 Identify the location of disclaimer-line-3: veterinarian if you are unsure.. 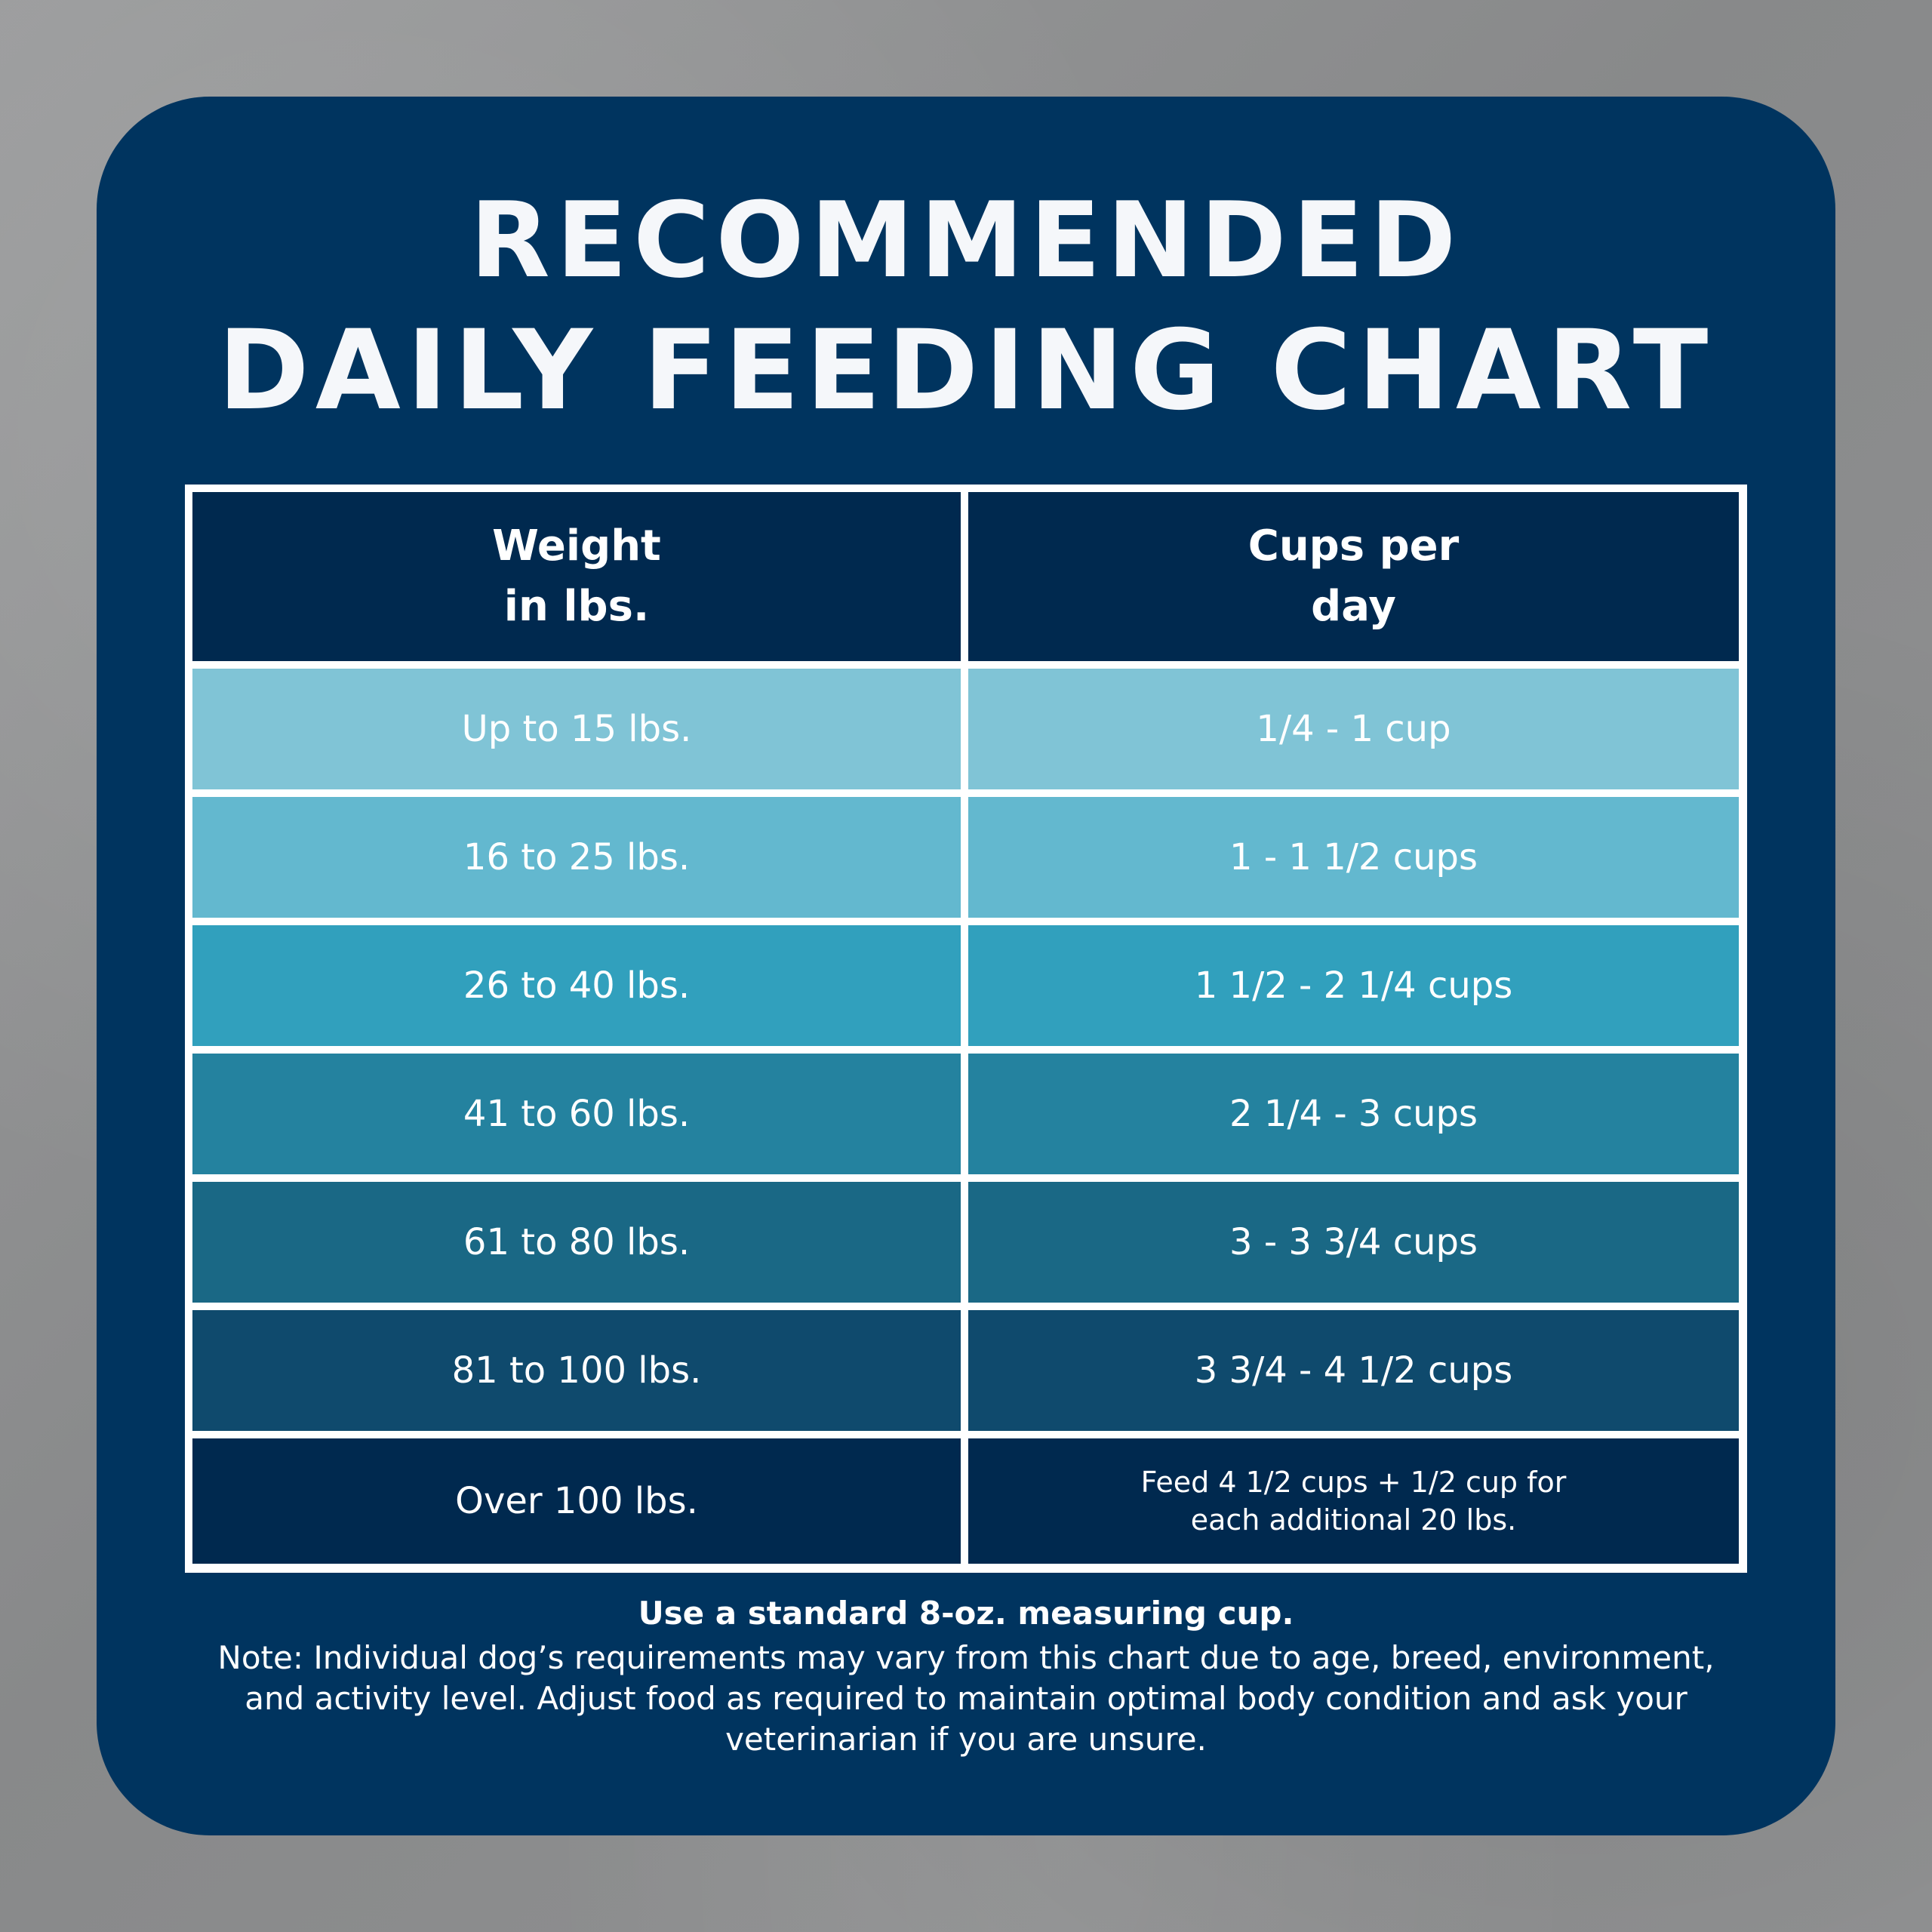
(966, 1739).